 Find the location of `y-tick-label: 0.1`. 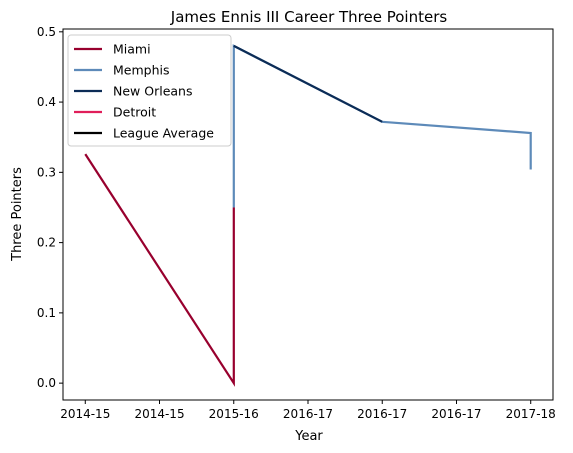

y-tick-label: 0.1 is located at coordinates (46, 313).